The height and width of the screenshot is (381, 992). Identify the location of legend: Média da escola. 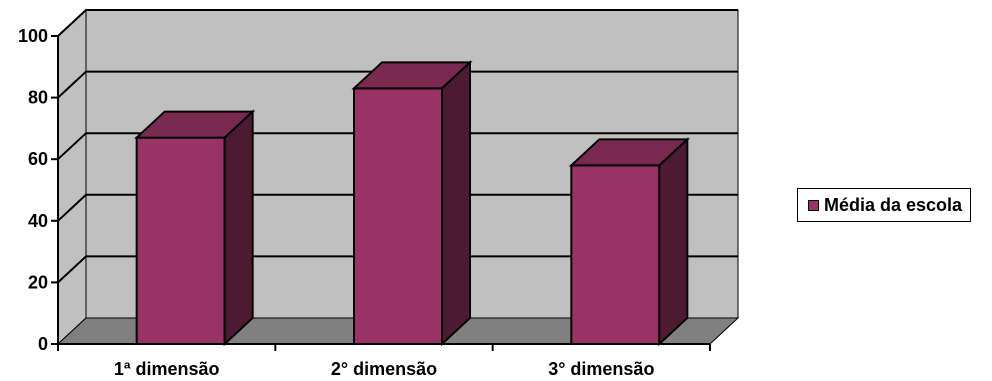
(884, 205).